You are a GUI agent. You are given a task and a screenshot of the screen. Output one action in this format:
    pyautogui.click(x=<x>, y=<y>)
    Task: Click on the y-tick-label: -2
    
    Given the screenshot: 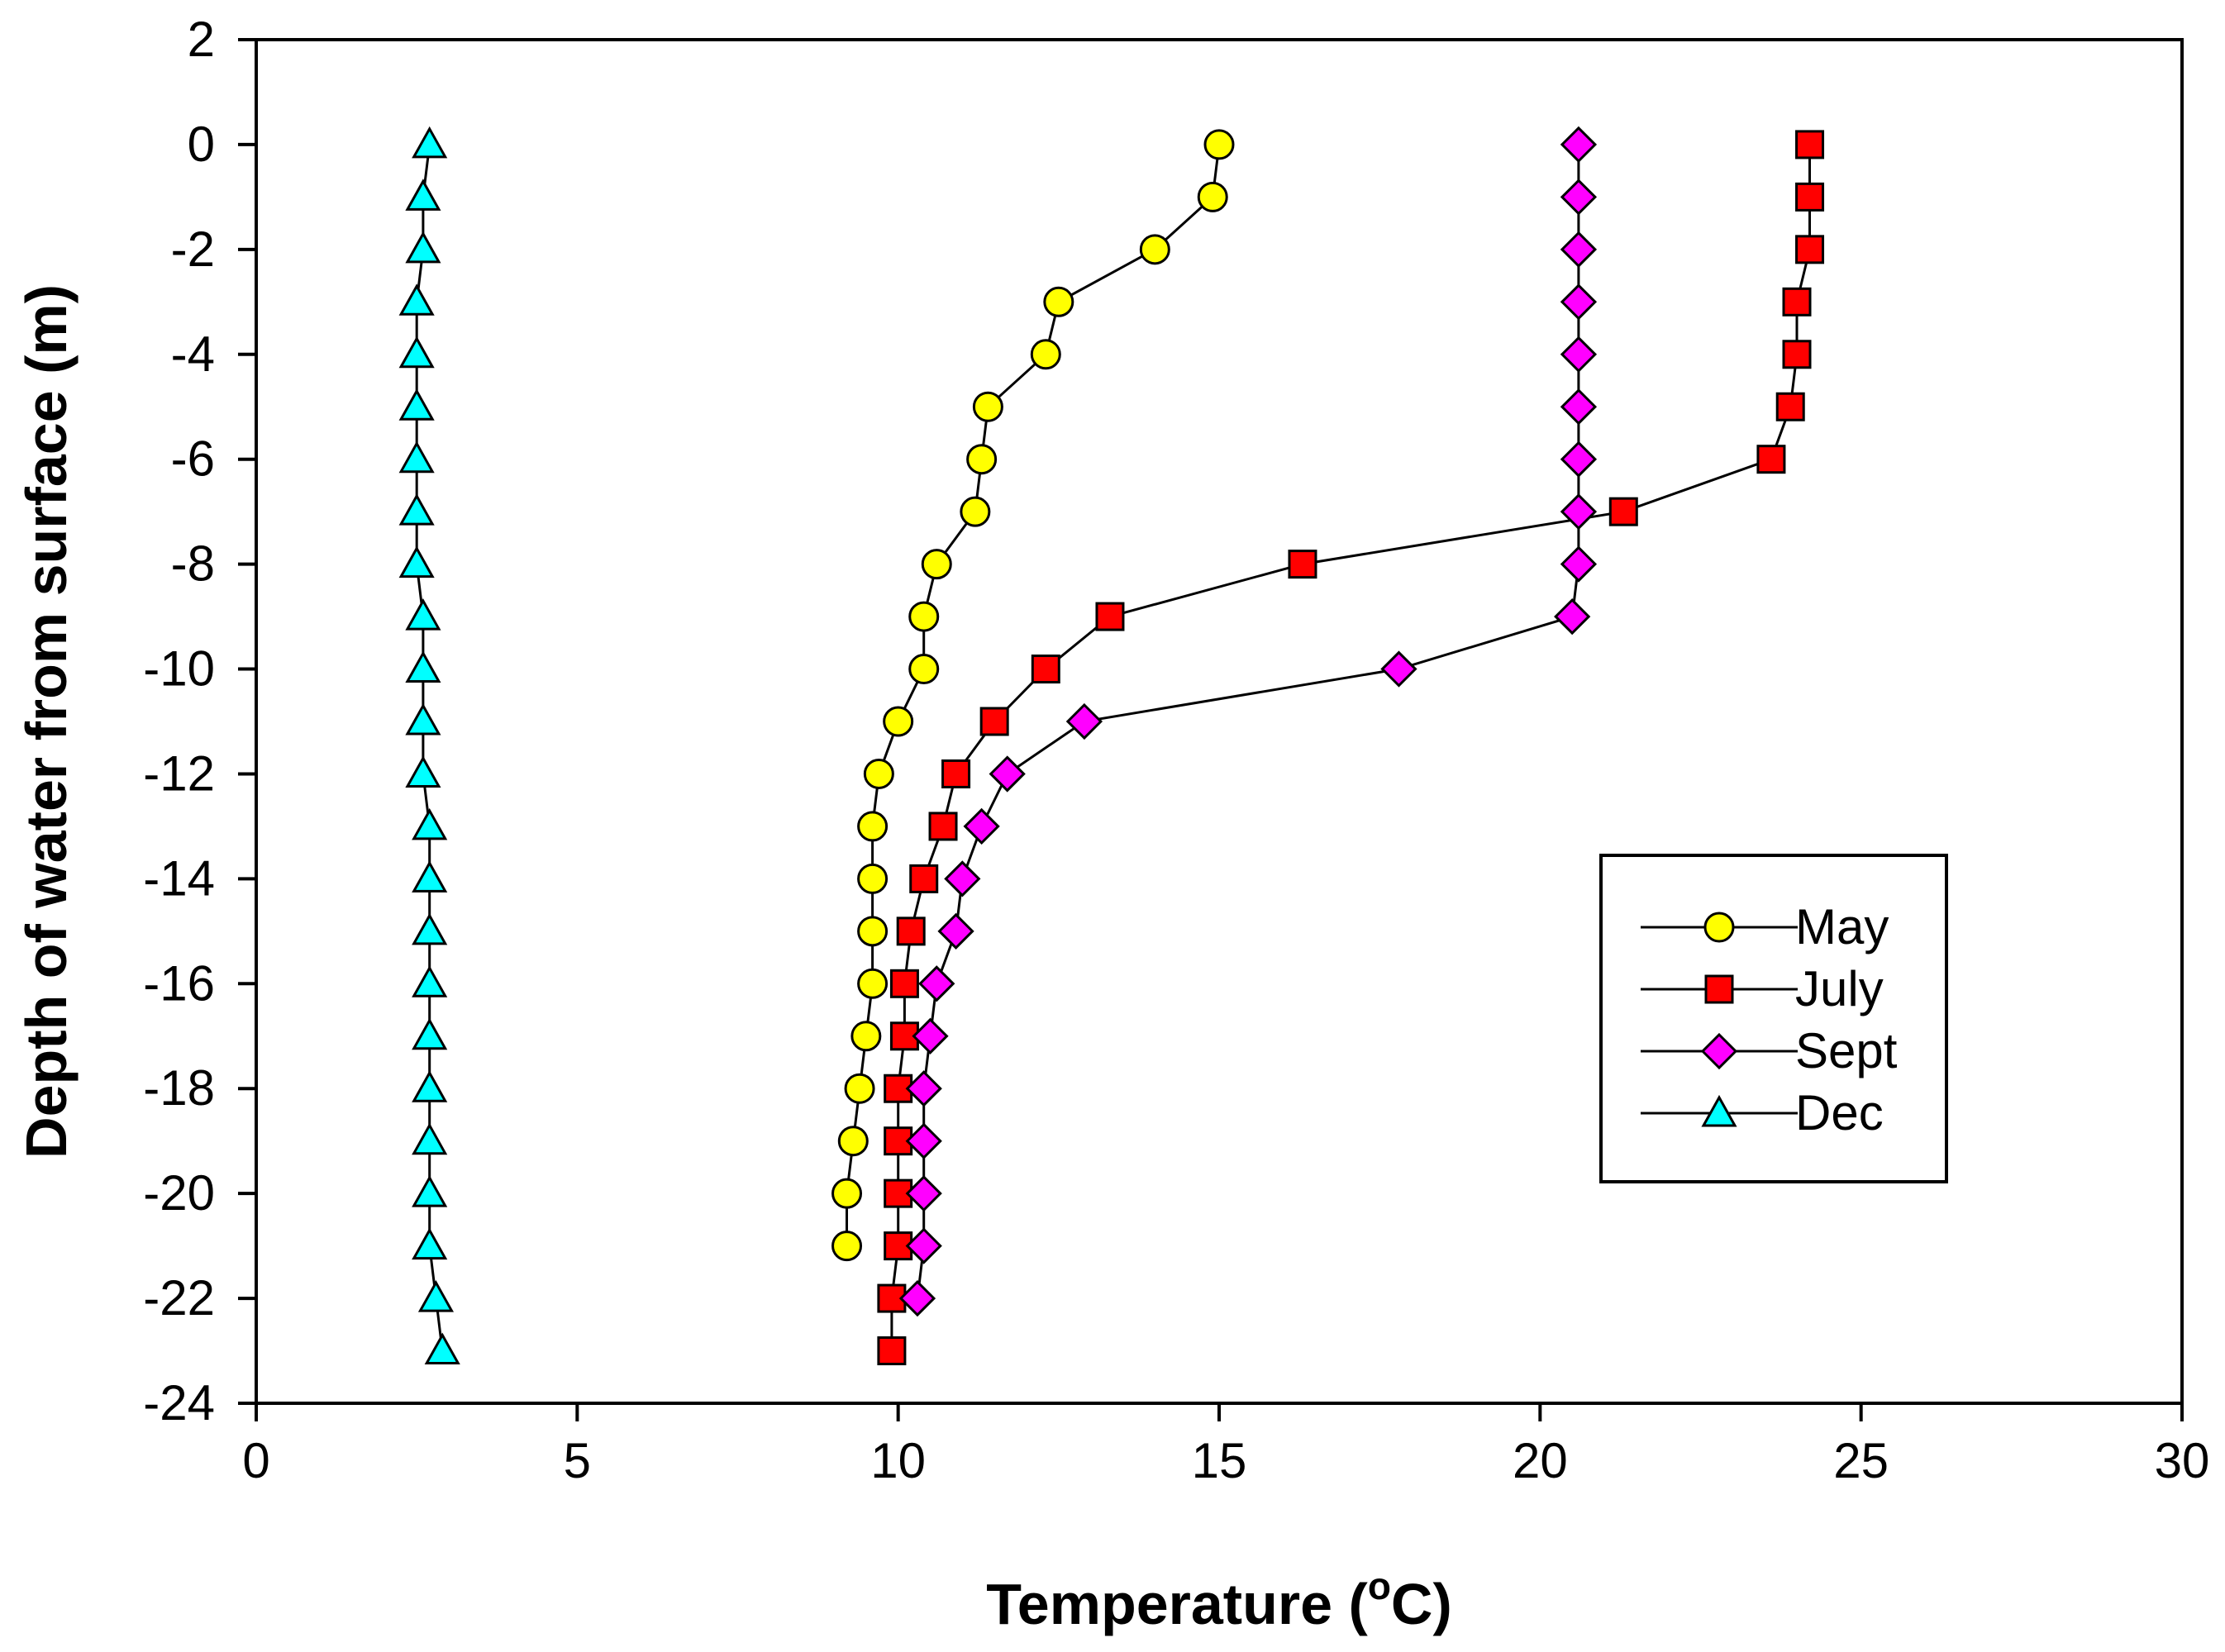 What is the action you would take?
    pyautogui.click(x=193, y=249)
    